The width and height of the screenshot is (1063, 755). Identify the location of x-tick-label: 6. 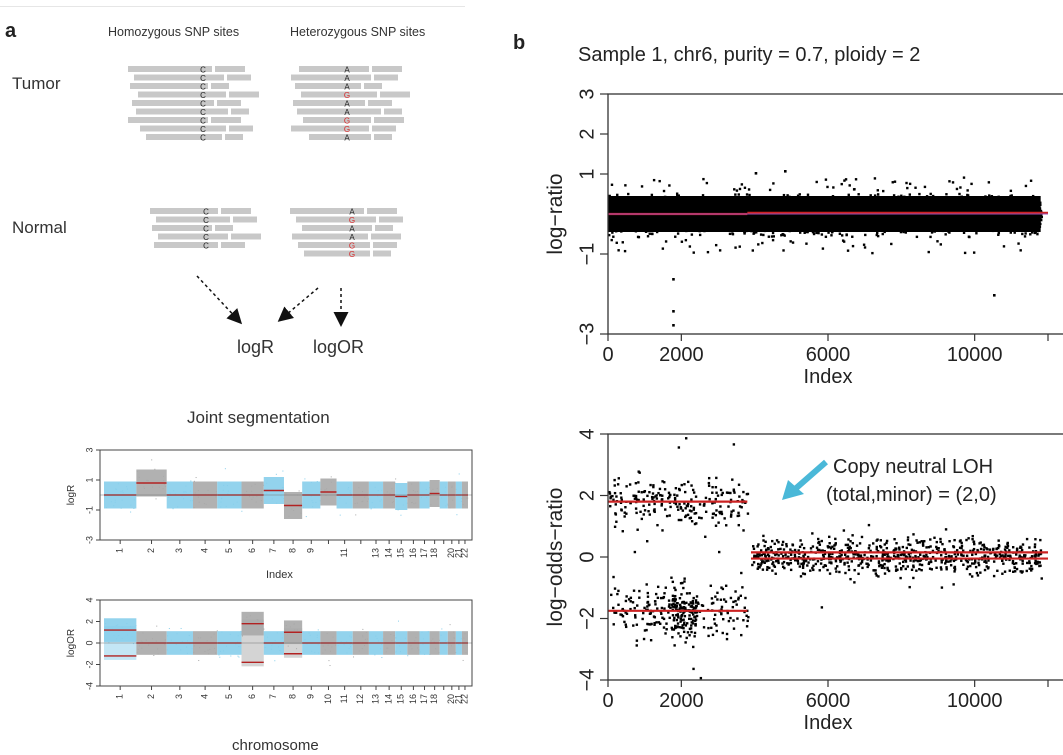
(252, 696).